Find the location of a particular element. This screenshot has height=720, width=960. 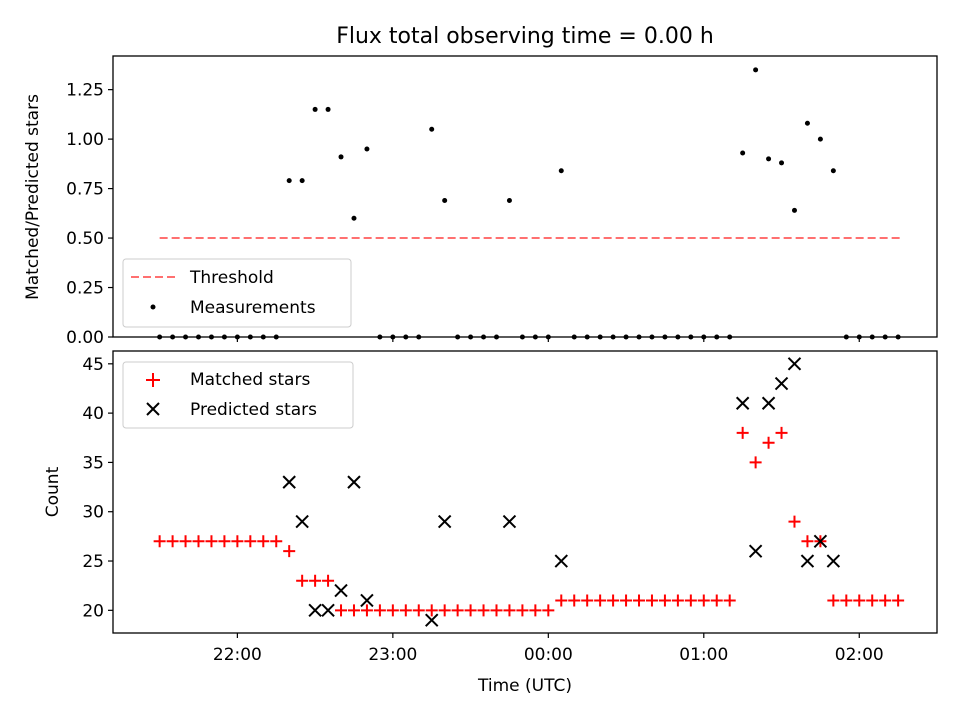

bottom-y-tick-label: 45 is located at coordinates (93, 365).